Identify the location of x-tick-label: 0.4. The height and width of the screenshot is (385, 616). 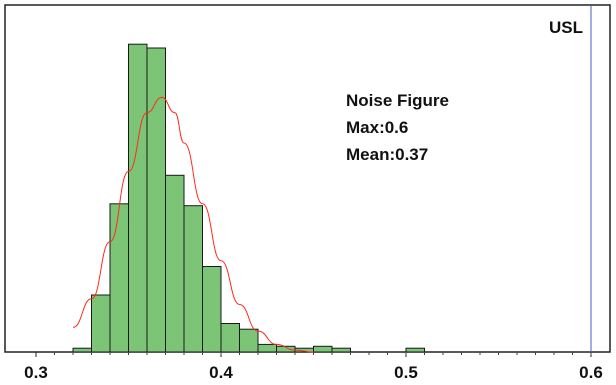
(221, 372).